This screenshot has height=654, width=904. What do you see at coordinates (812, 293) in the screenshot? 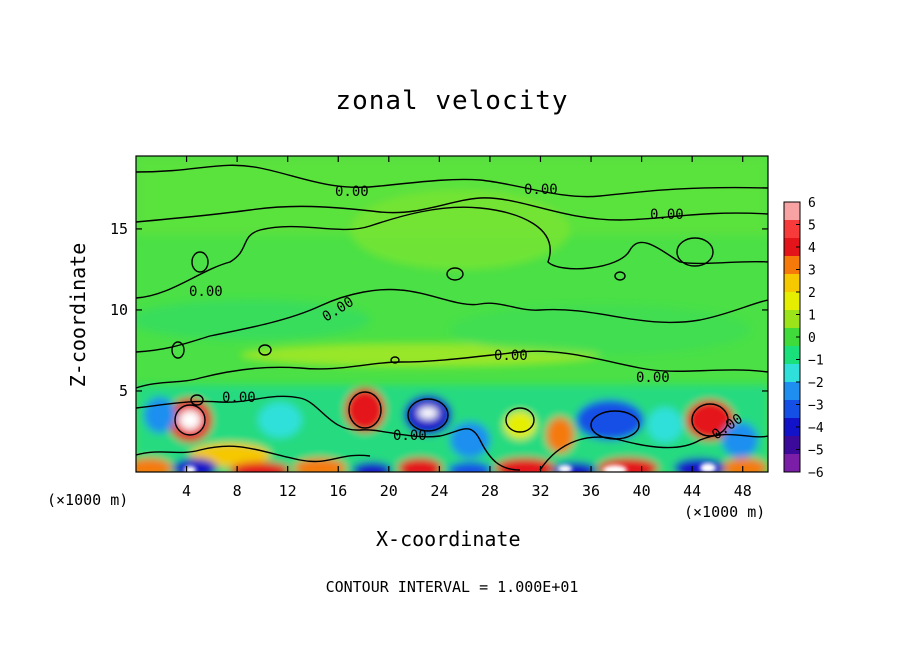
I see `colorbar-tick-label: 2` at bounding box center [812, 293].